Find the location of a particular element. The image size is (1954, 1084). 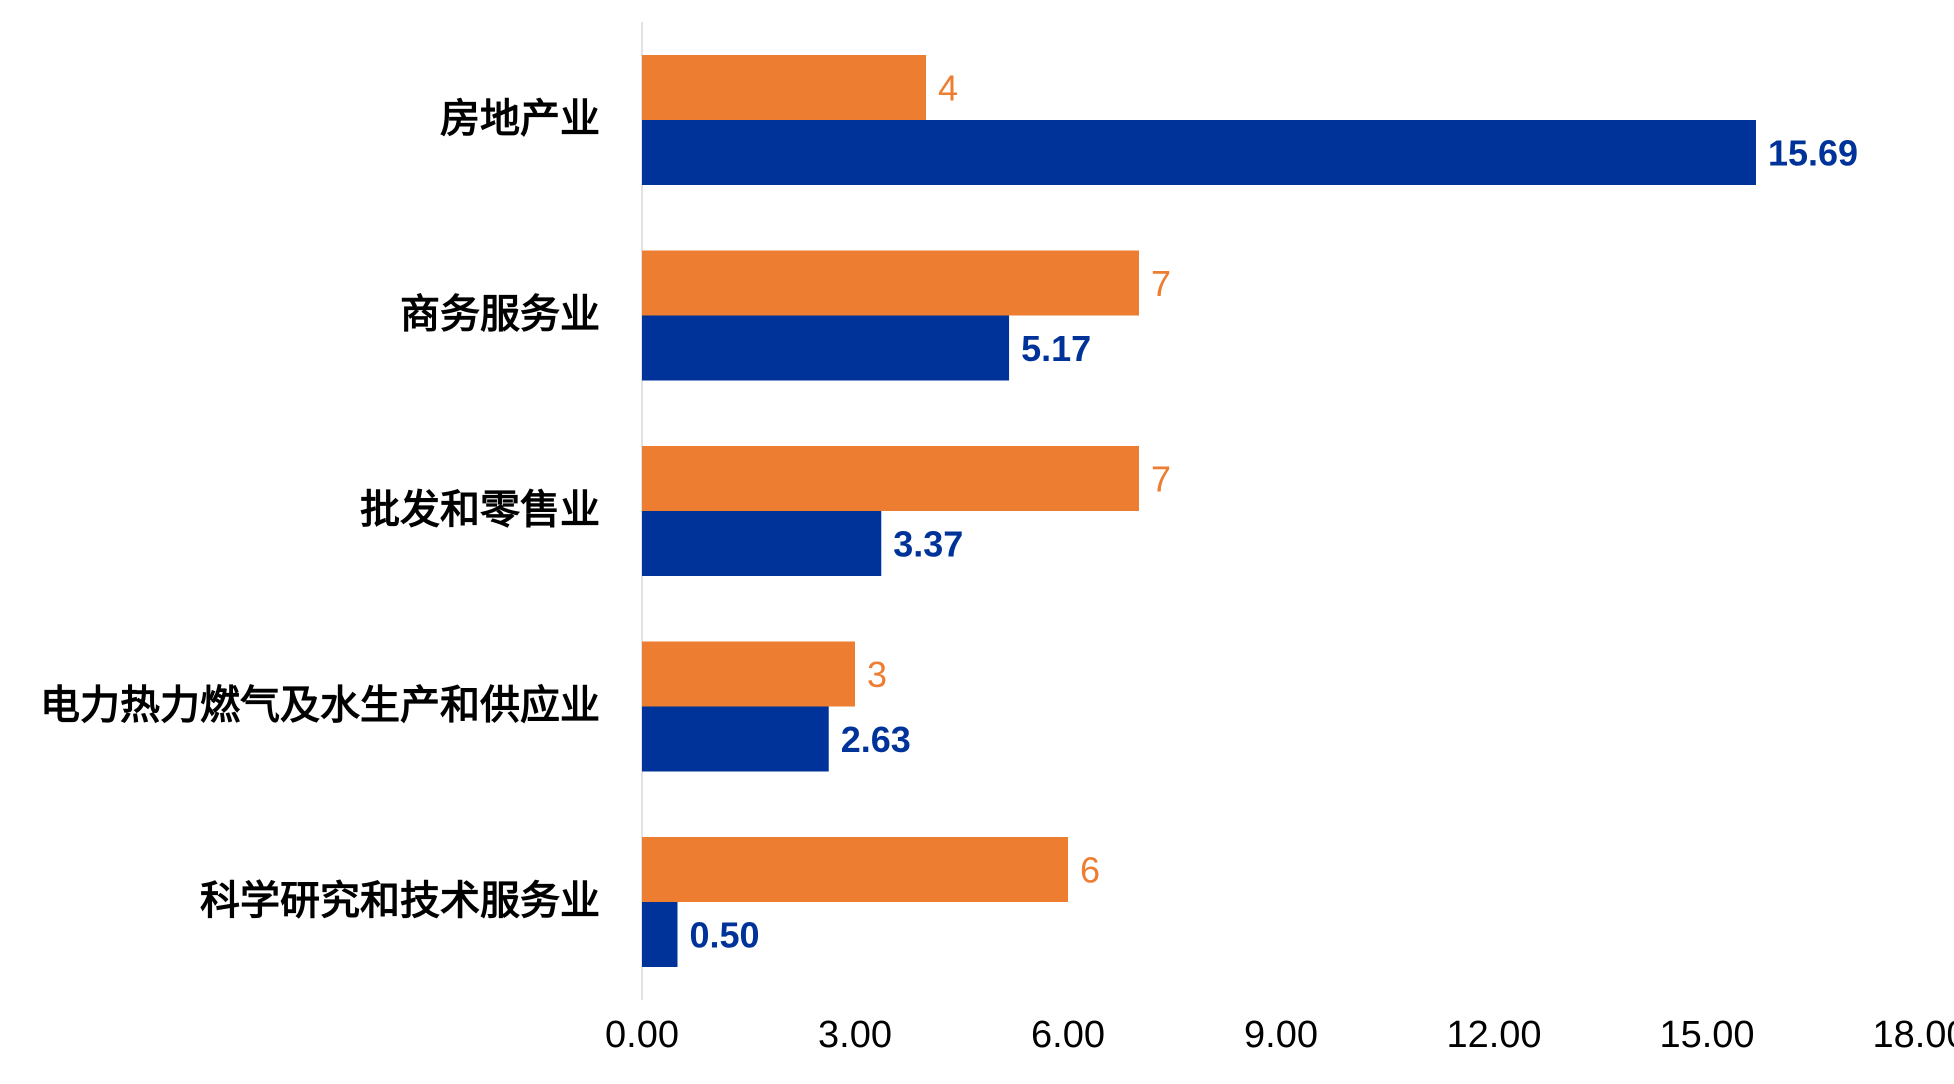

x-tick-label: 9.00 is located at coordinates (1281, 1035).